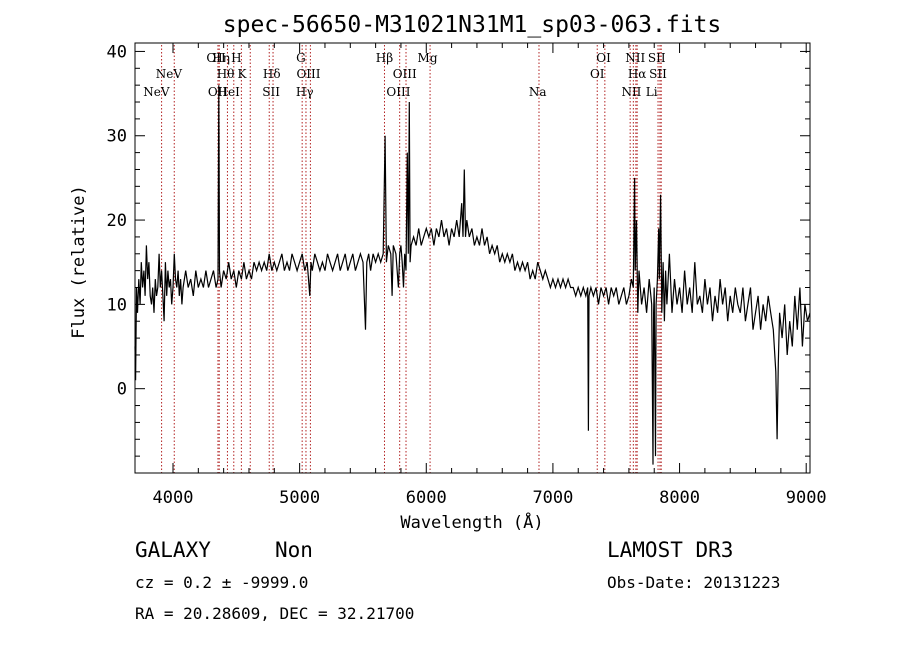 Image resolution: width=900 pixels, height=649 pixels. What do you see at coordinates (538, 92) in the screenshot?
I see `emission-label-18: Na` at bounding box center [538, 92].